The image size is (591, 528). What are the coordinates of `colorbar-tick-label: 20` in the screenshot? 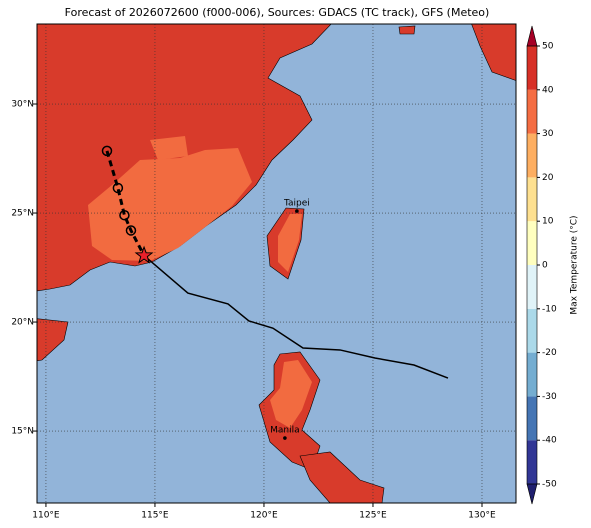 It's located at (548, 178).